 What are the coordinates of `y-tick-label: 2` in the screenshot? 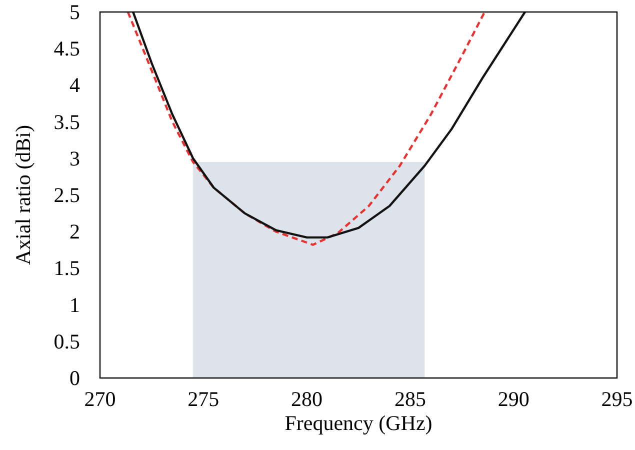 It's located at (75, 232).